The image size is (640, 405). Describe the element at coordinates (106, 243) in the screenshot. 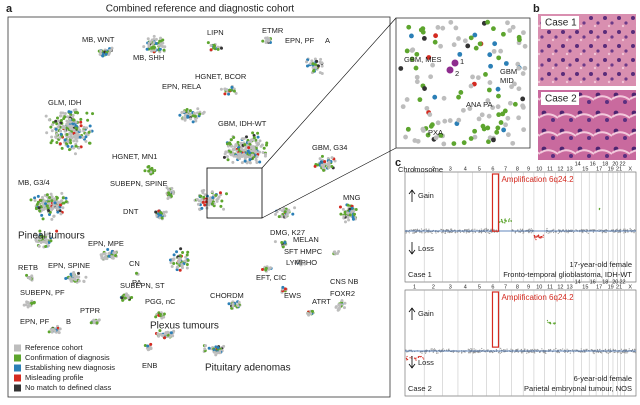

I see `cluster-label: EPN, MPE` at that location.